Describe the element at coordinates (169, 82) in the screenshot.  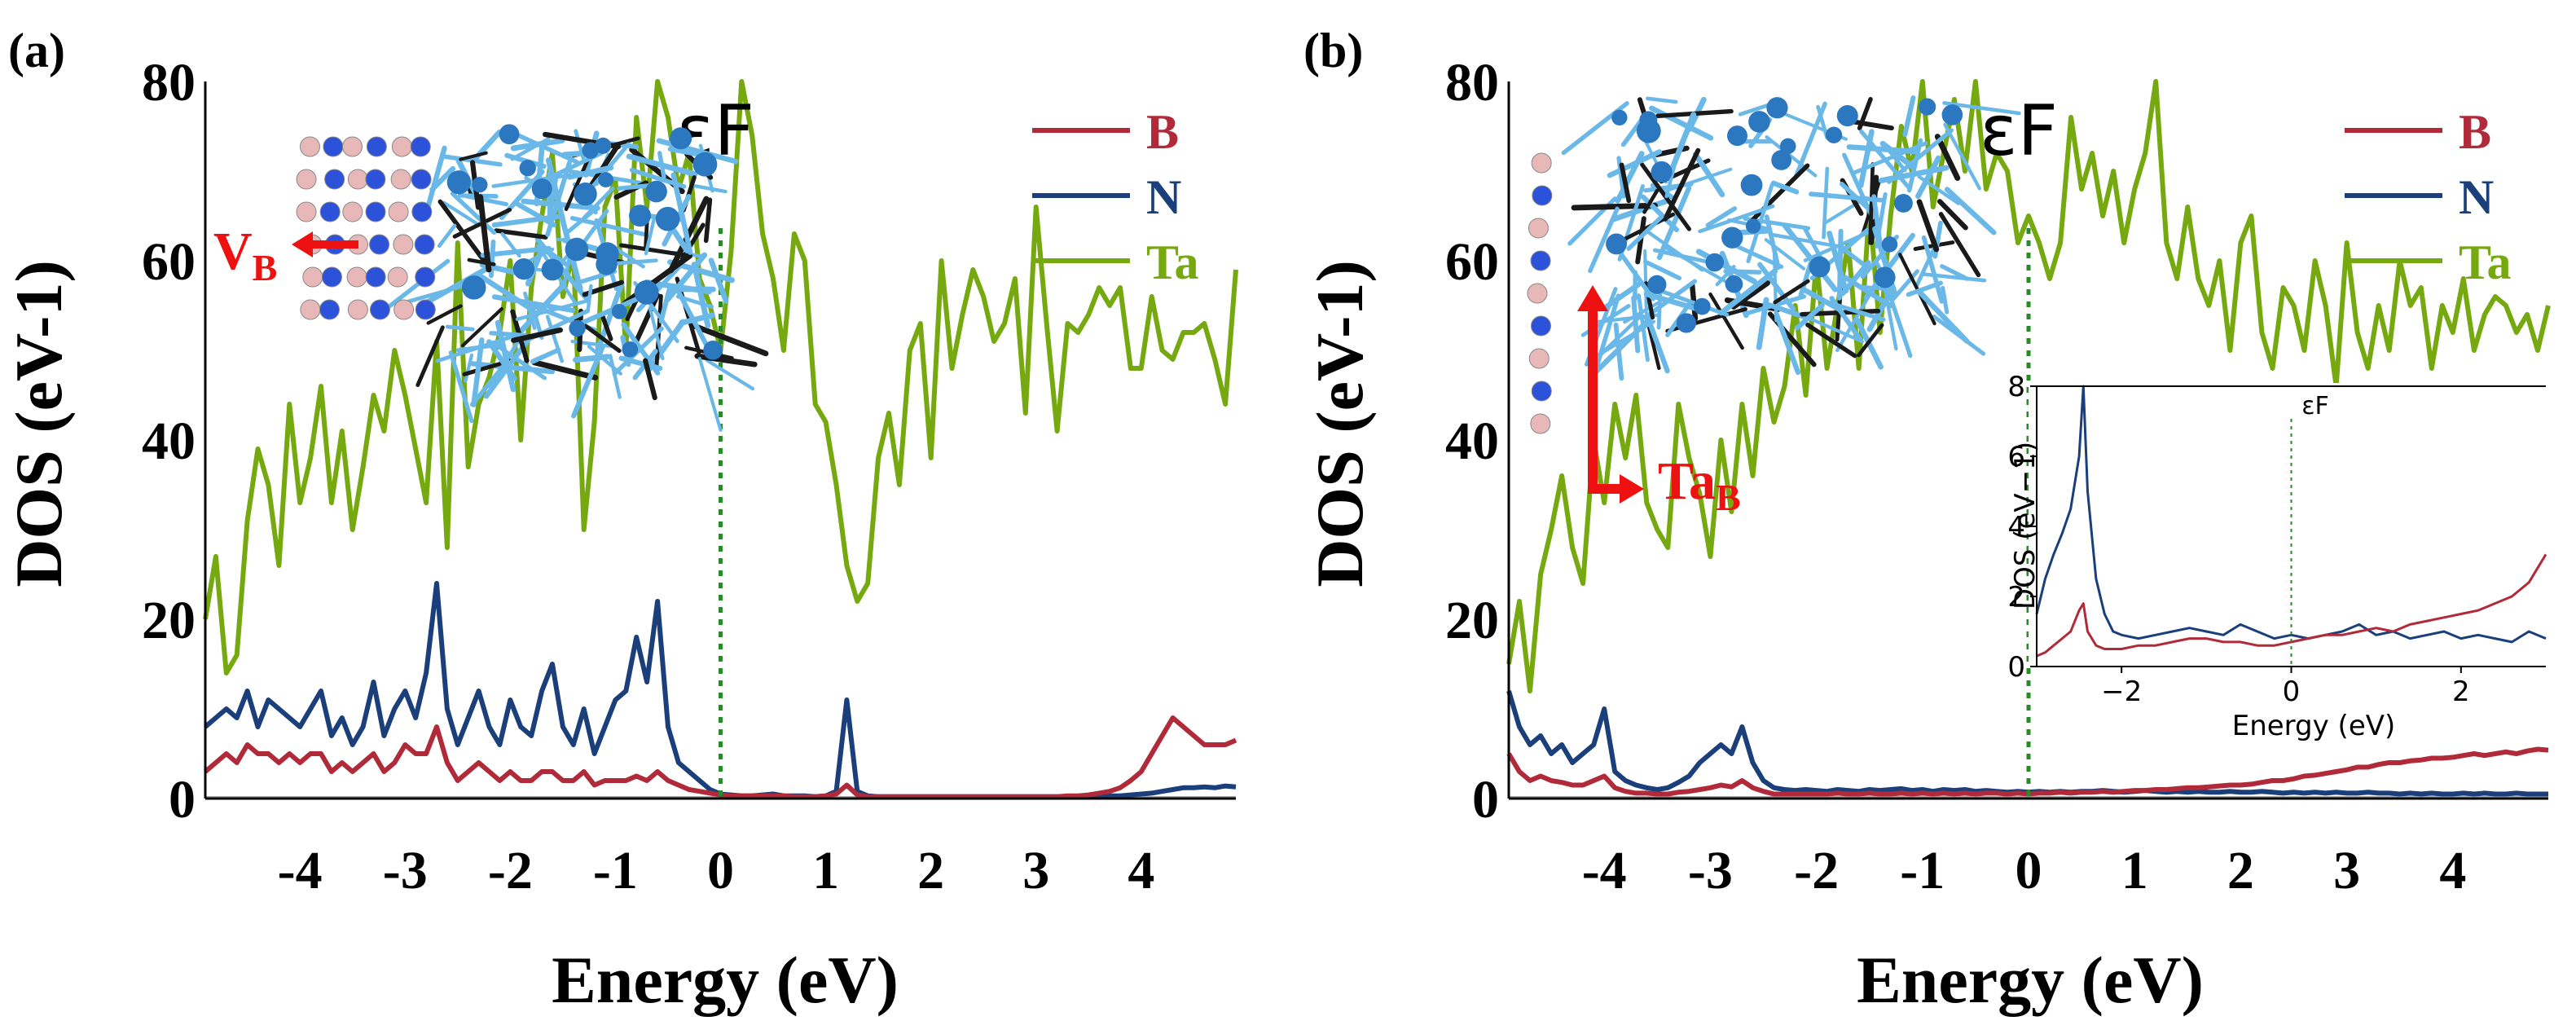
I see `y-tick-label: 80` at that location.